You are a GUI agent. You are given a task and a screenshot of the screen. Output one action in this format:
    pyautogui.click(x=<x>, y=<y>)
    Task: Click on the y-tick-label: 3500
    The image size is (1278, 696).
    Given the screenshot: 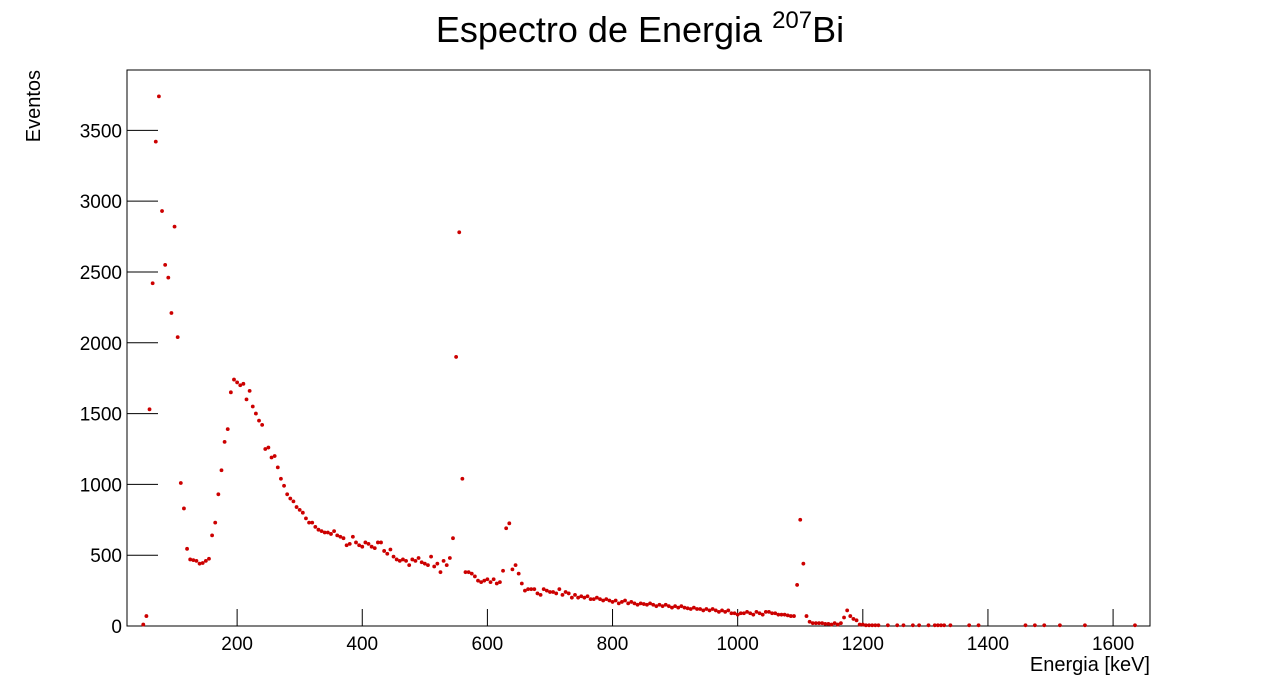 What is the action you would take?
    pyautogui.click(x=101, y=131)
    